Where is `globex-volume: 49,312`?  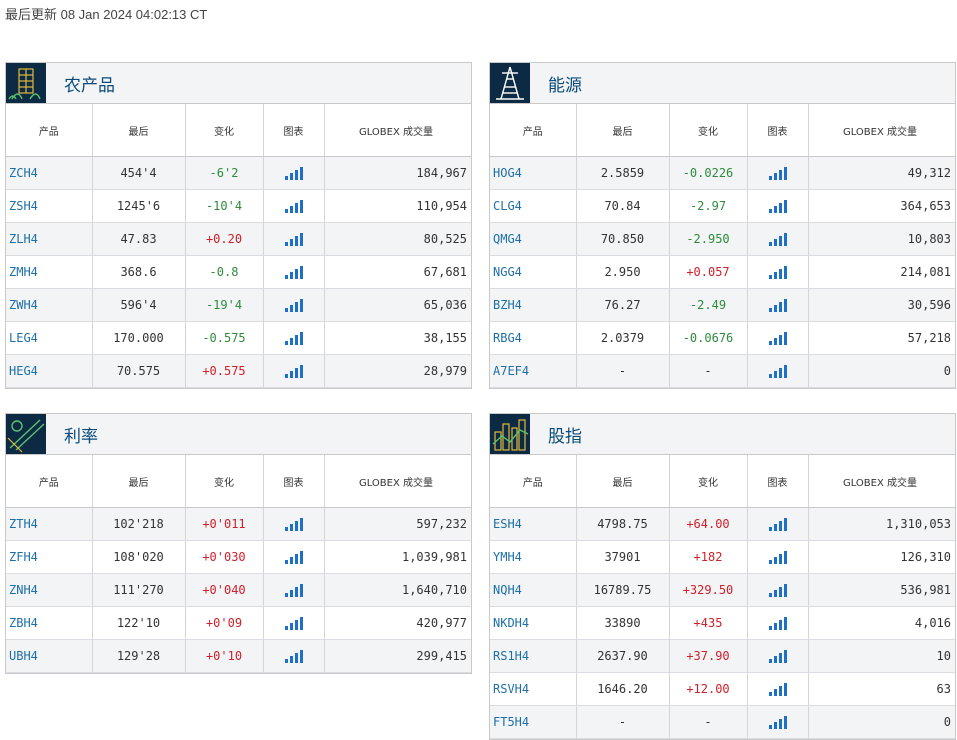 globex-volume: 49,312 is located at coordinates (881, 173).